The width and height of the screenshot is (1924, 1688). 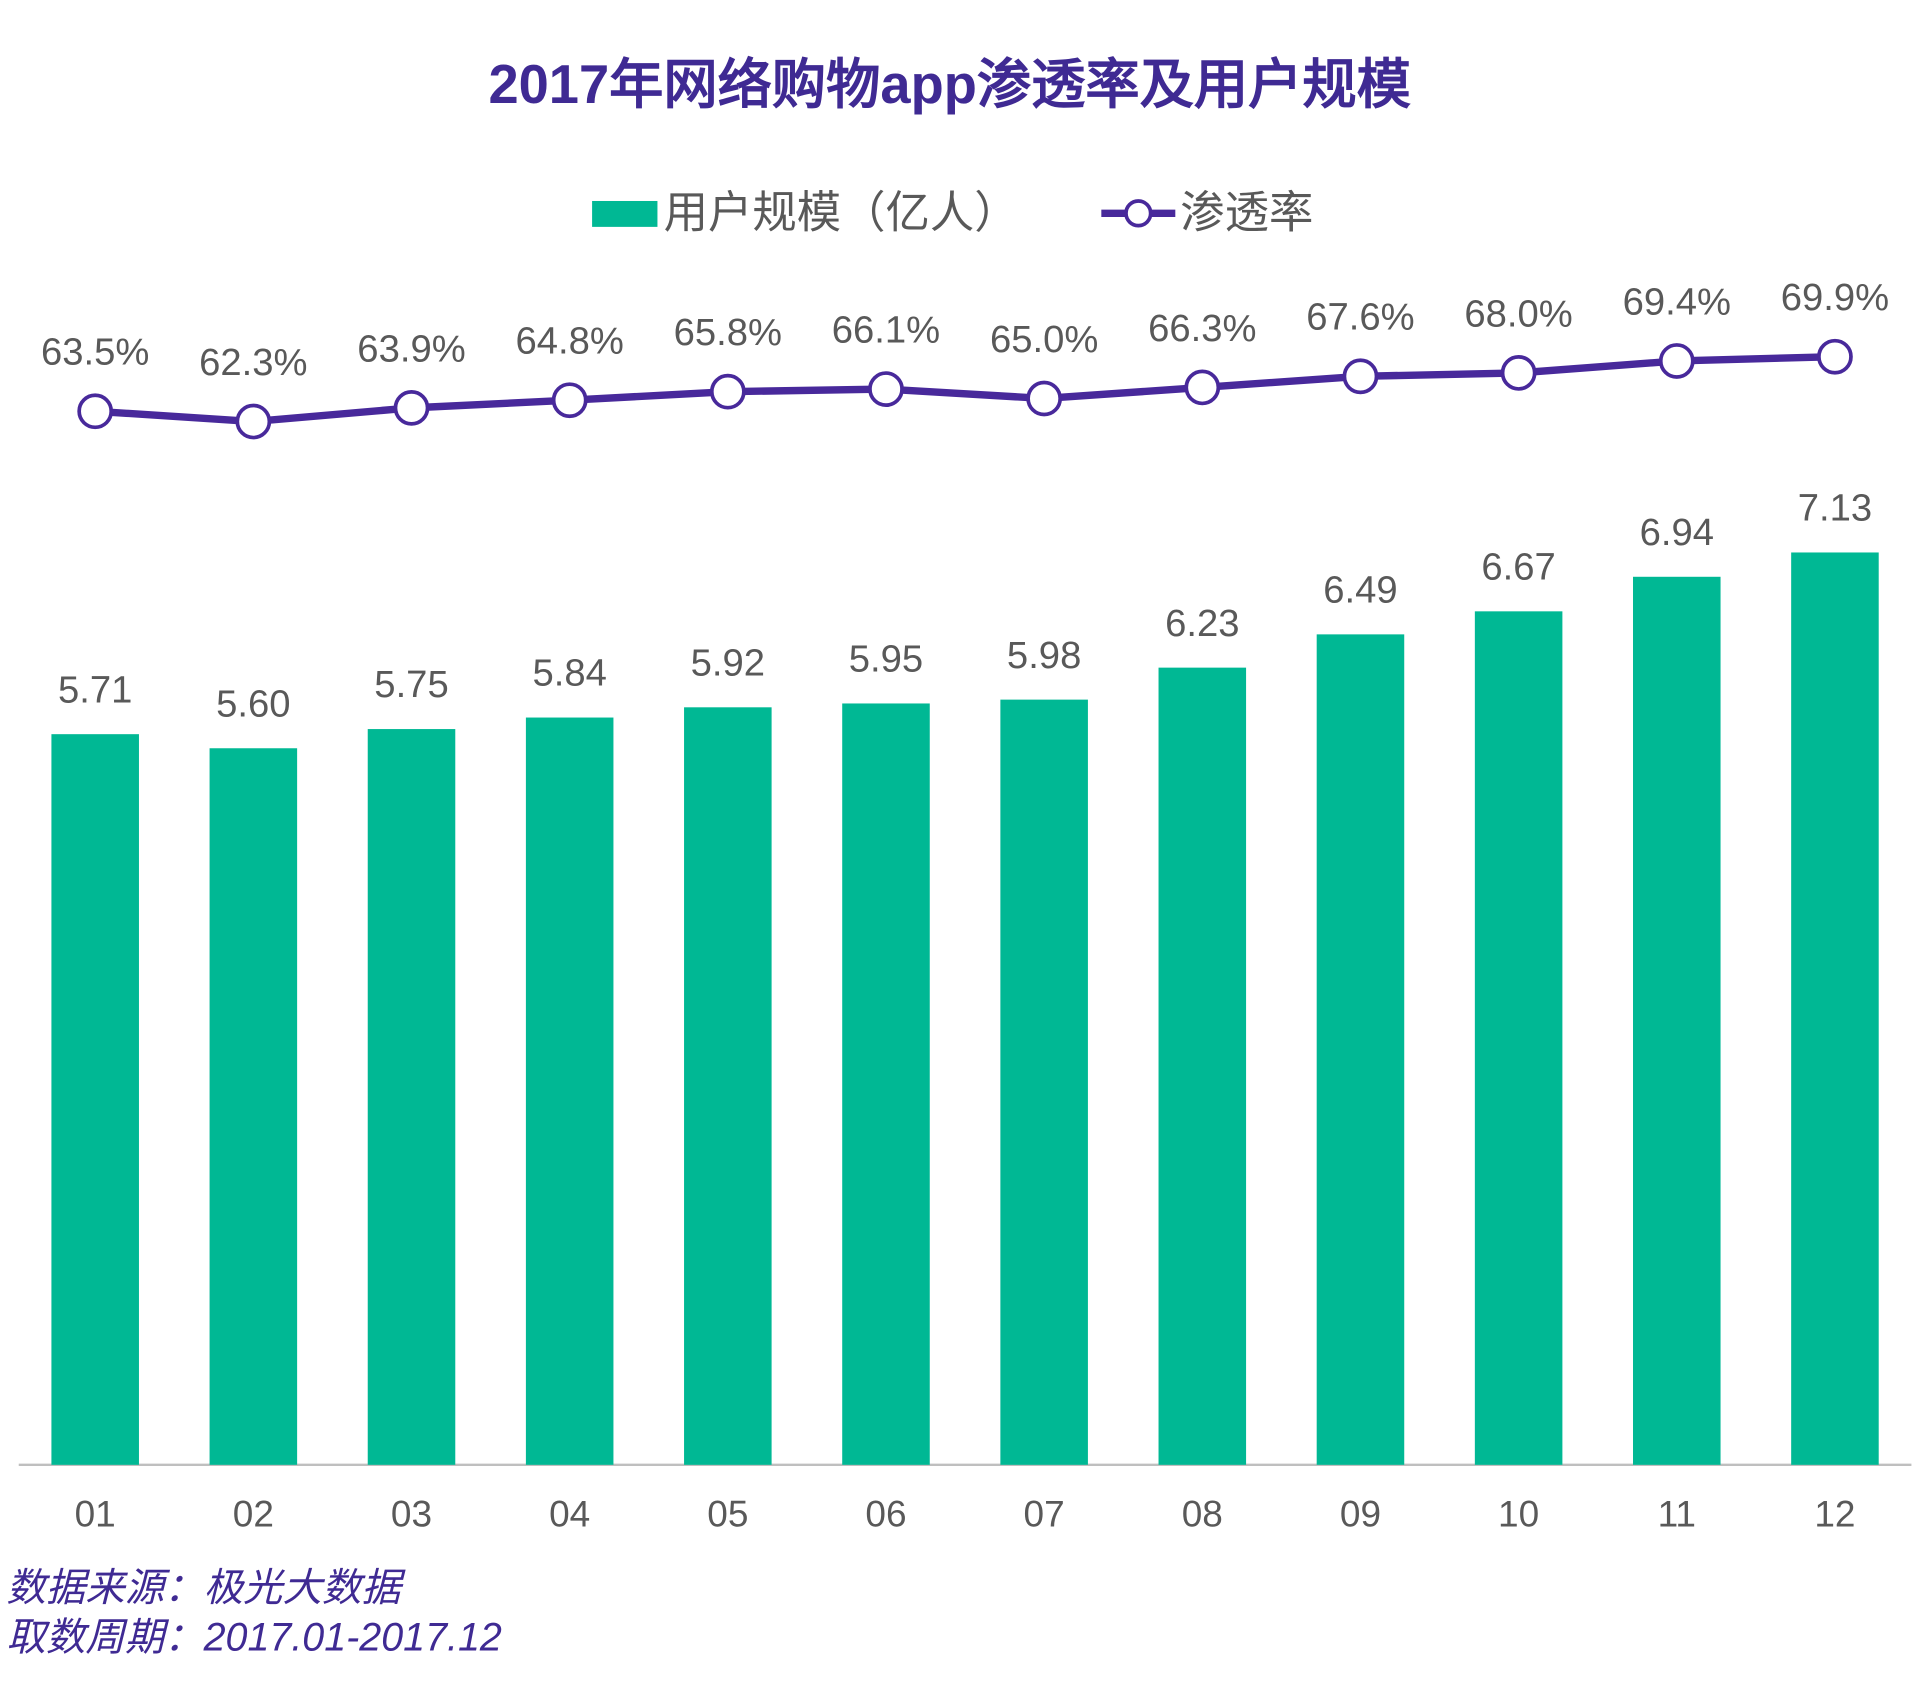 What do you see at coordinates (1518, 313) in the screenshot?
I see `data-label: 68.0%` at bounding box center [1518, 313].